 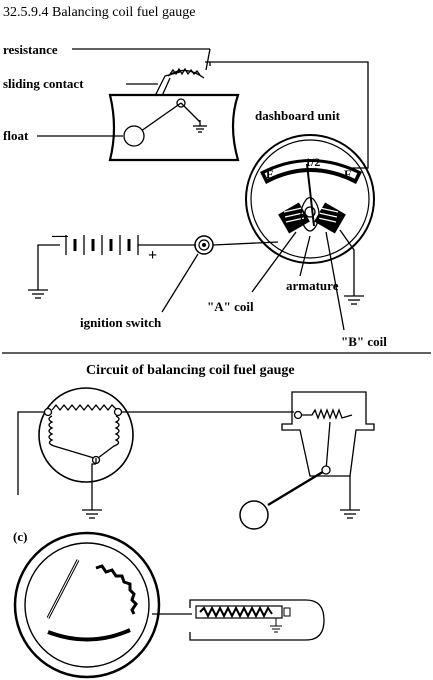 What do you see at coordinates (311, 171) in the screenshot?
I see `gauge-dial-scale` at bounding box center [311, 171].